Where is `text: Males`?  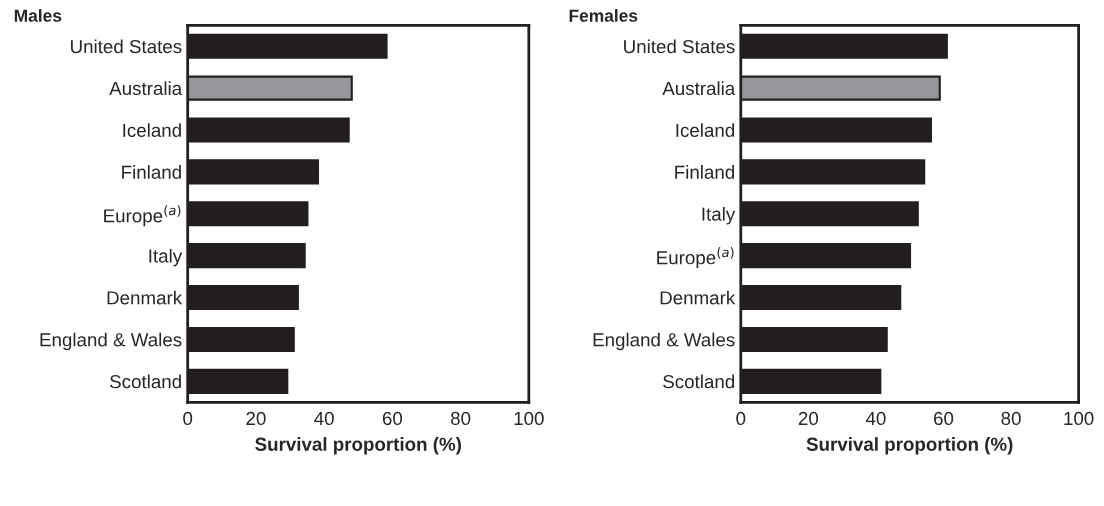 text: Males is located at coordinates (38, 15).